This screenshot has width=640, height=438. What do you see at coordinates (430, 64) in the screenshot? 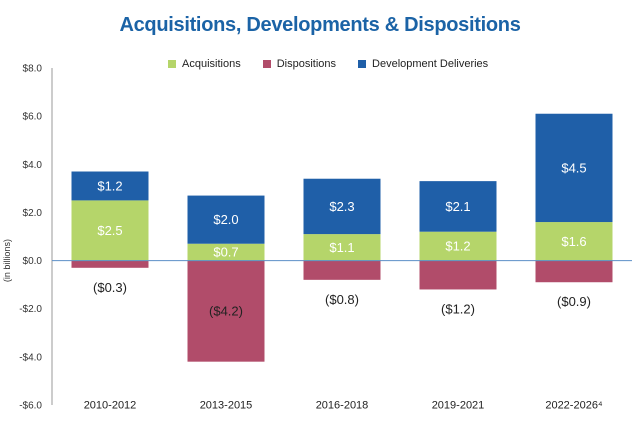
I see `legend-label-development-deliveries: Development Deliveries` at bounding box center [430, 64].